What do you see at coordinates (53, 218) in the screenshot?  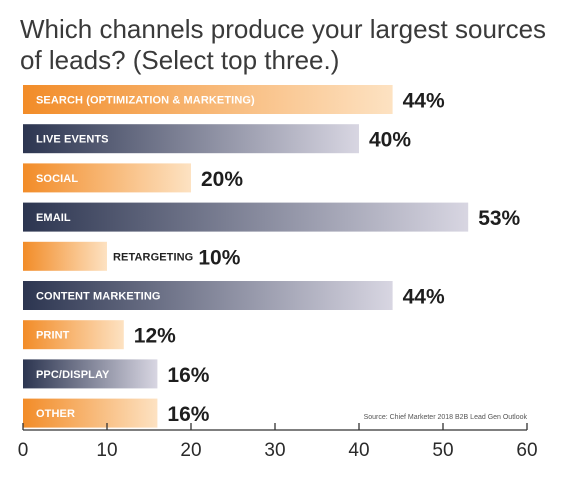 I see `bar-label-email: EMAIL` at bounding box center [53, 218].